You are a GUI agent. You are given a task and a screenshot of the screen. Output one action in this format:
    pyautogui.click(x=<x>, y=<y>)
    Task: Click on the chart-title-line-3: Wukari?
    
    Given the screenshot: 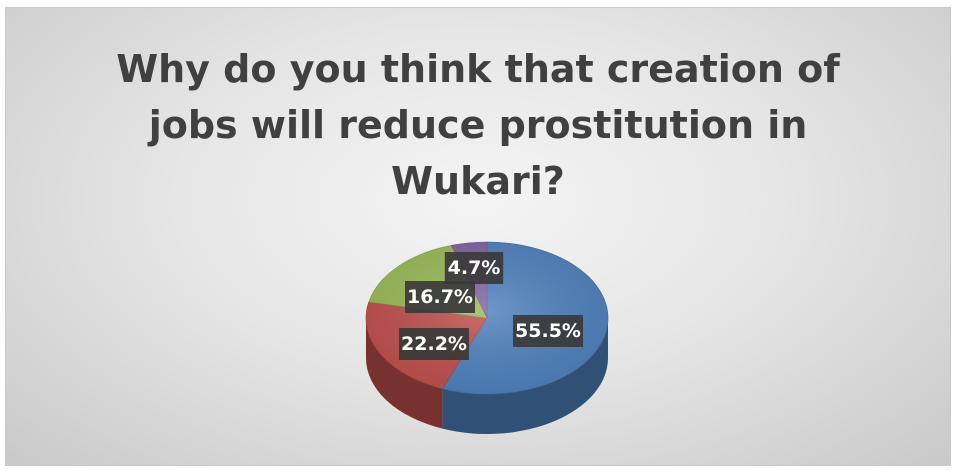 What is the action you would take?
    pyautogui.click(x=478, y=181)
    